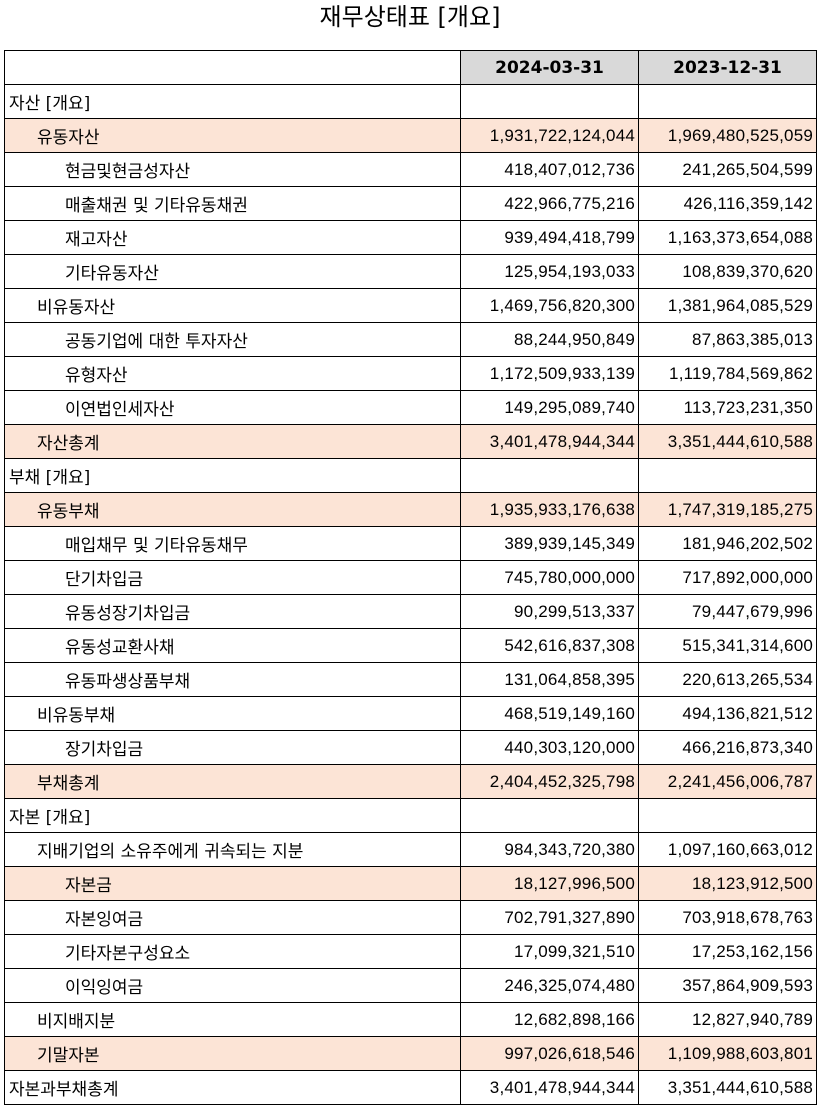  I want to click on value-2024-03-31: 88,244,950,849, so click(549, 339).